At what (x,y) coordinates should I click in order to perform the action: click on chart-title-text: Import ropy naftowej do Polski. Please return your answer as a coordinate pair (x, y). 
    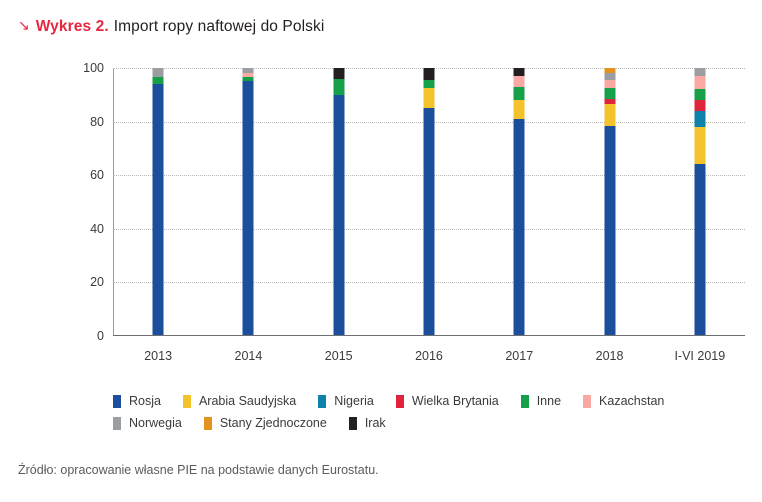
    Looking at the image, I should click on (219, 26).